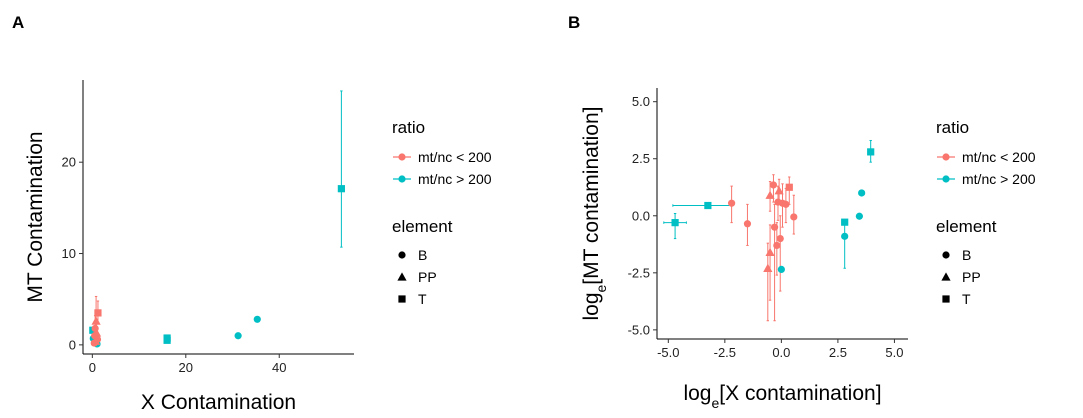  I want to click on y-tick-label: 0, so click(72, 344).